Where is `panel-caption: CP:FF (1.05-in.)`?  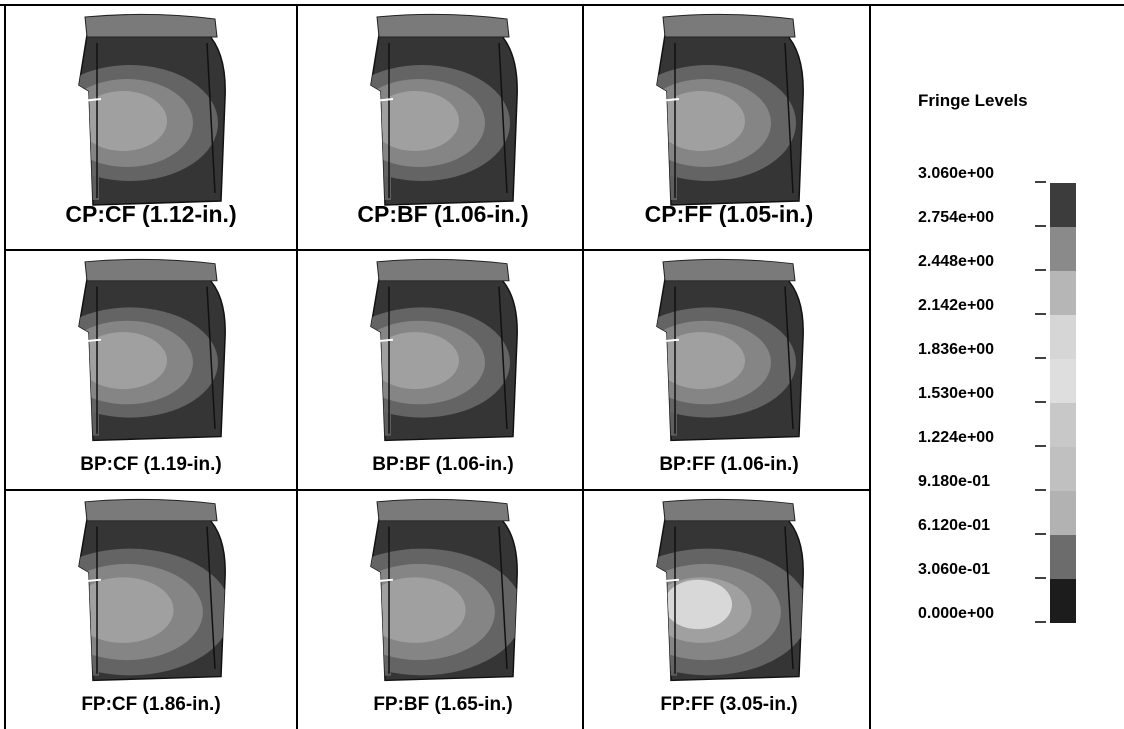
panel-caption: CP:FF (1.05-in.) is located at coordinates (729, 214).